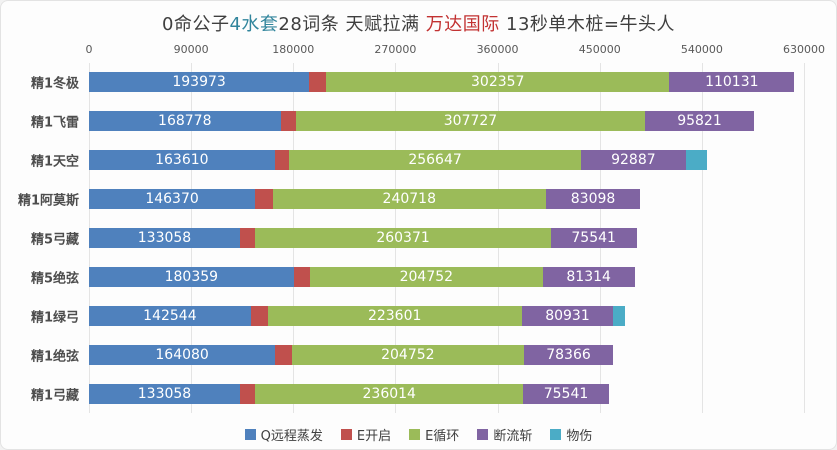 This screenshot has height=450, width=837. Describe the element at coordinates (587, 24) in the screenshot. I see `chart-title-part: 13秒单木桩=牛头人` at that location.